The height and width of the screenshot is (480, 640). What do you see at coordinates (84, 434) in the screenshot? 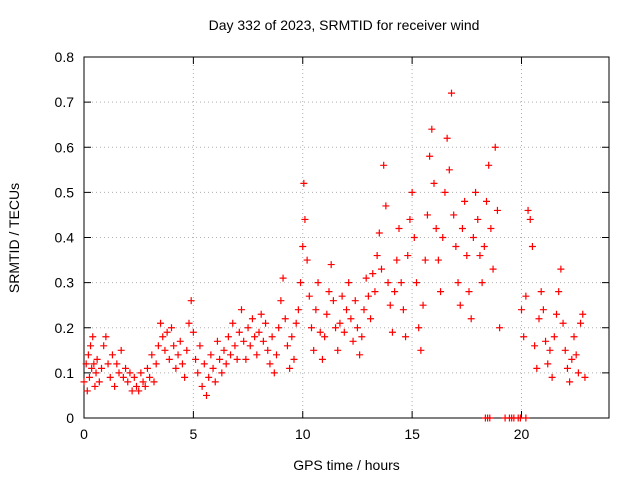
I see `x-tick-label: 0` at bounding box center [84, 434].